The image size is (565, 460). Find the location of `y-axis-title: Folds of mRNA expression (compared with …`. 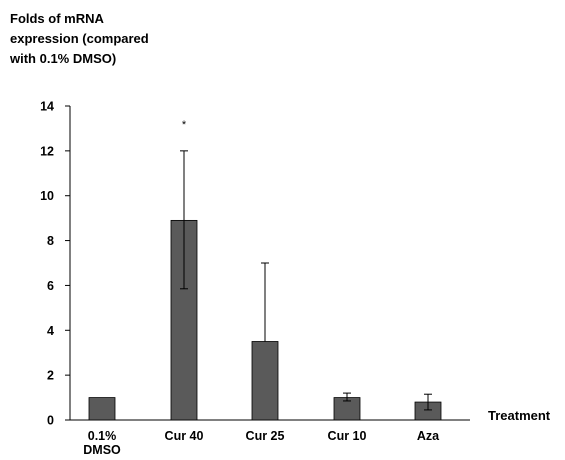

y-axis-title: Folds of mRNA expression (compared with … is located at coordinates (79, 38).